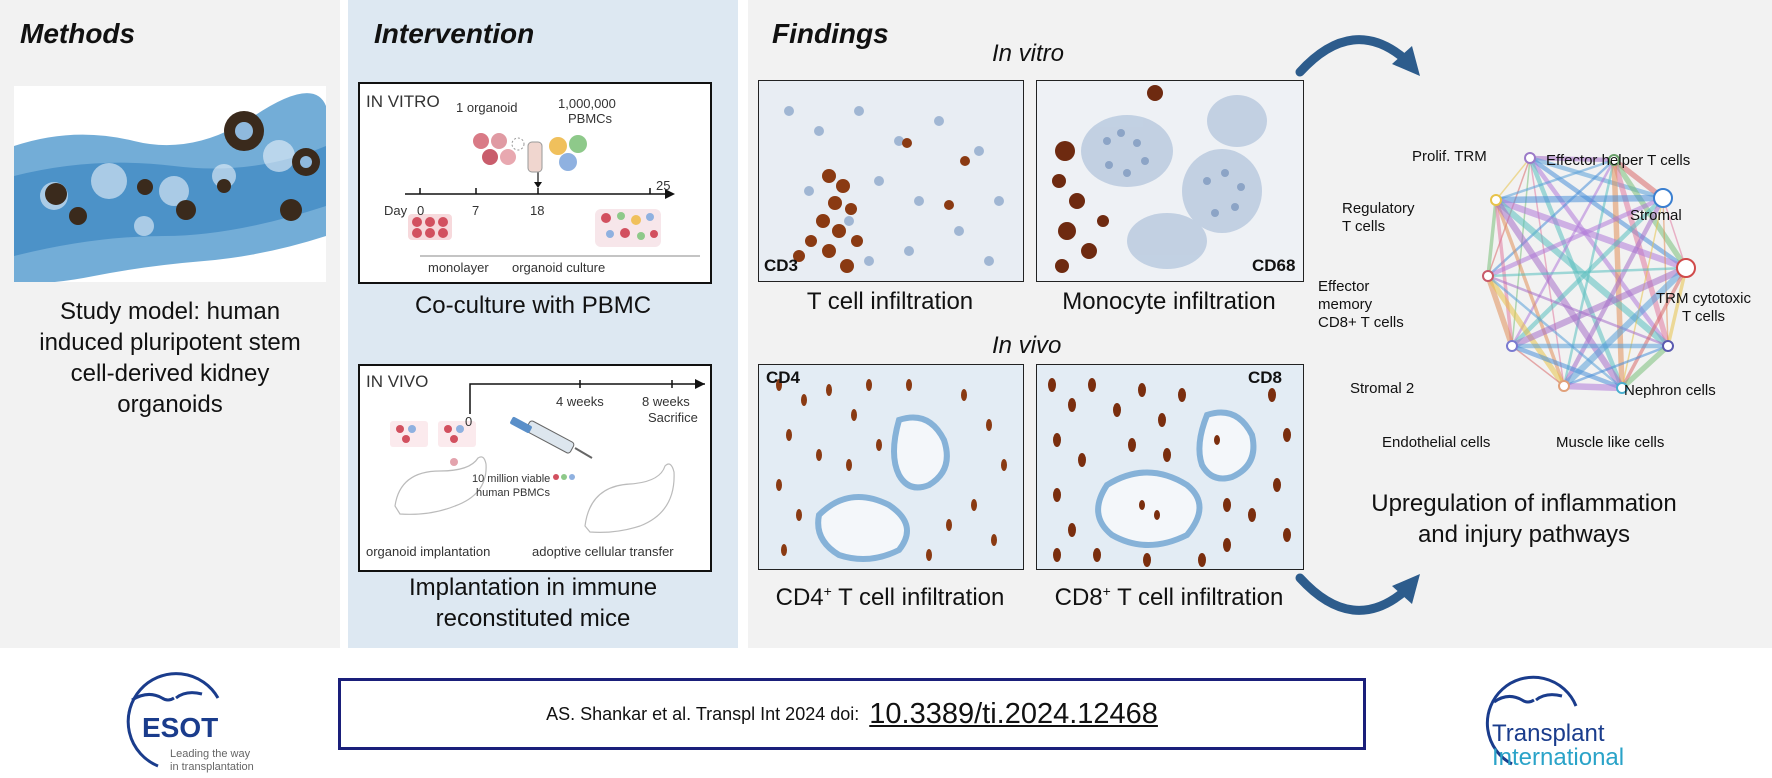  Describe the element at coordinates (396, 210) in the screenshot. I see `day-label: Day` at that location.